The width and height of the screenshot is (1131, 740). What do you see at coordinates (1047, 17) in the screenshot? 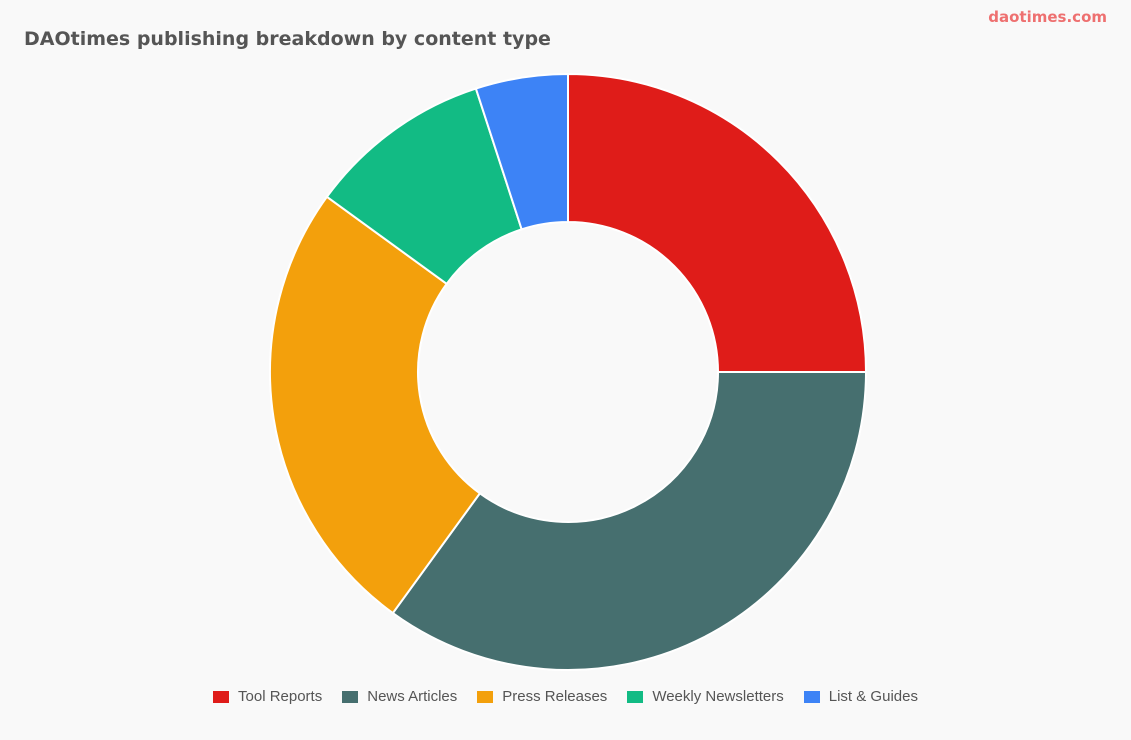
I see `watermark: daotimes.com` at bounding box center [1047, 17].